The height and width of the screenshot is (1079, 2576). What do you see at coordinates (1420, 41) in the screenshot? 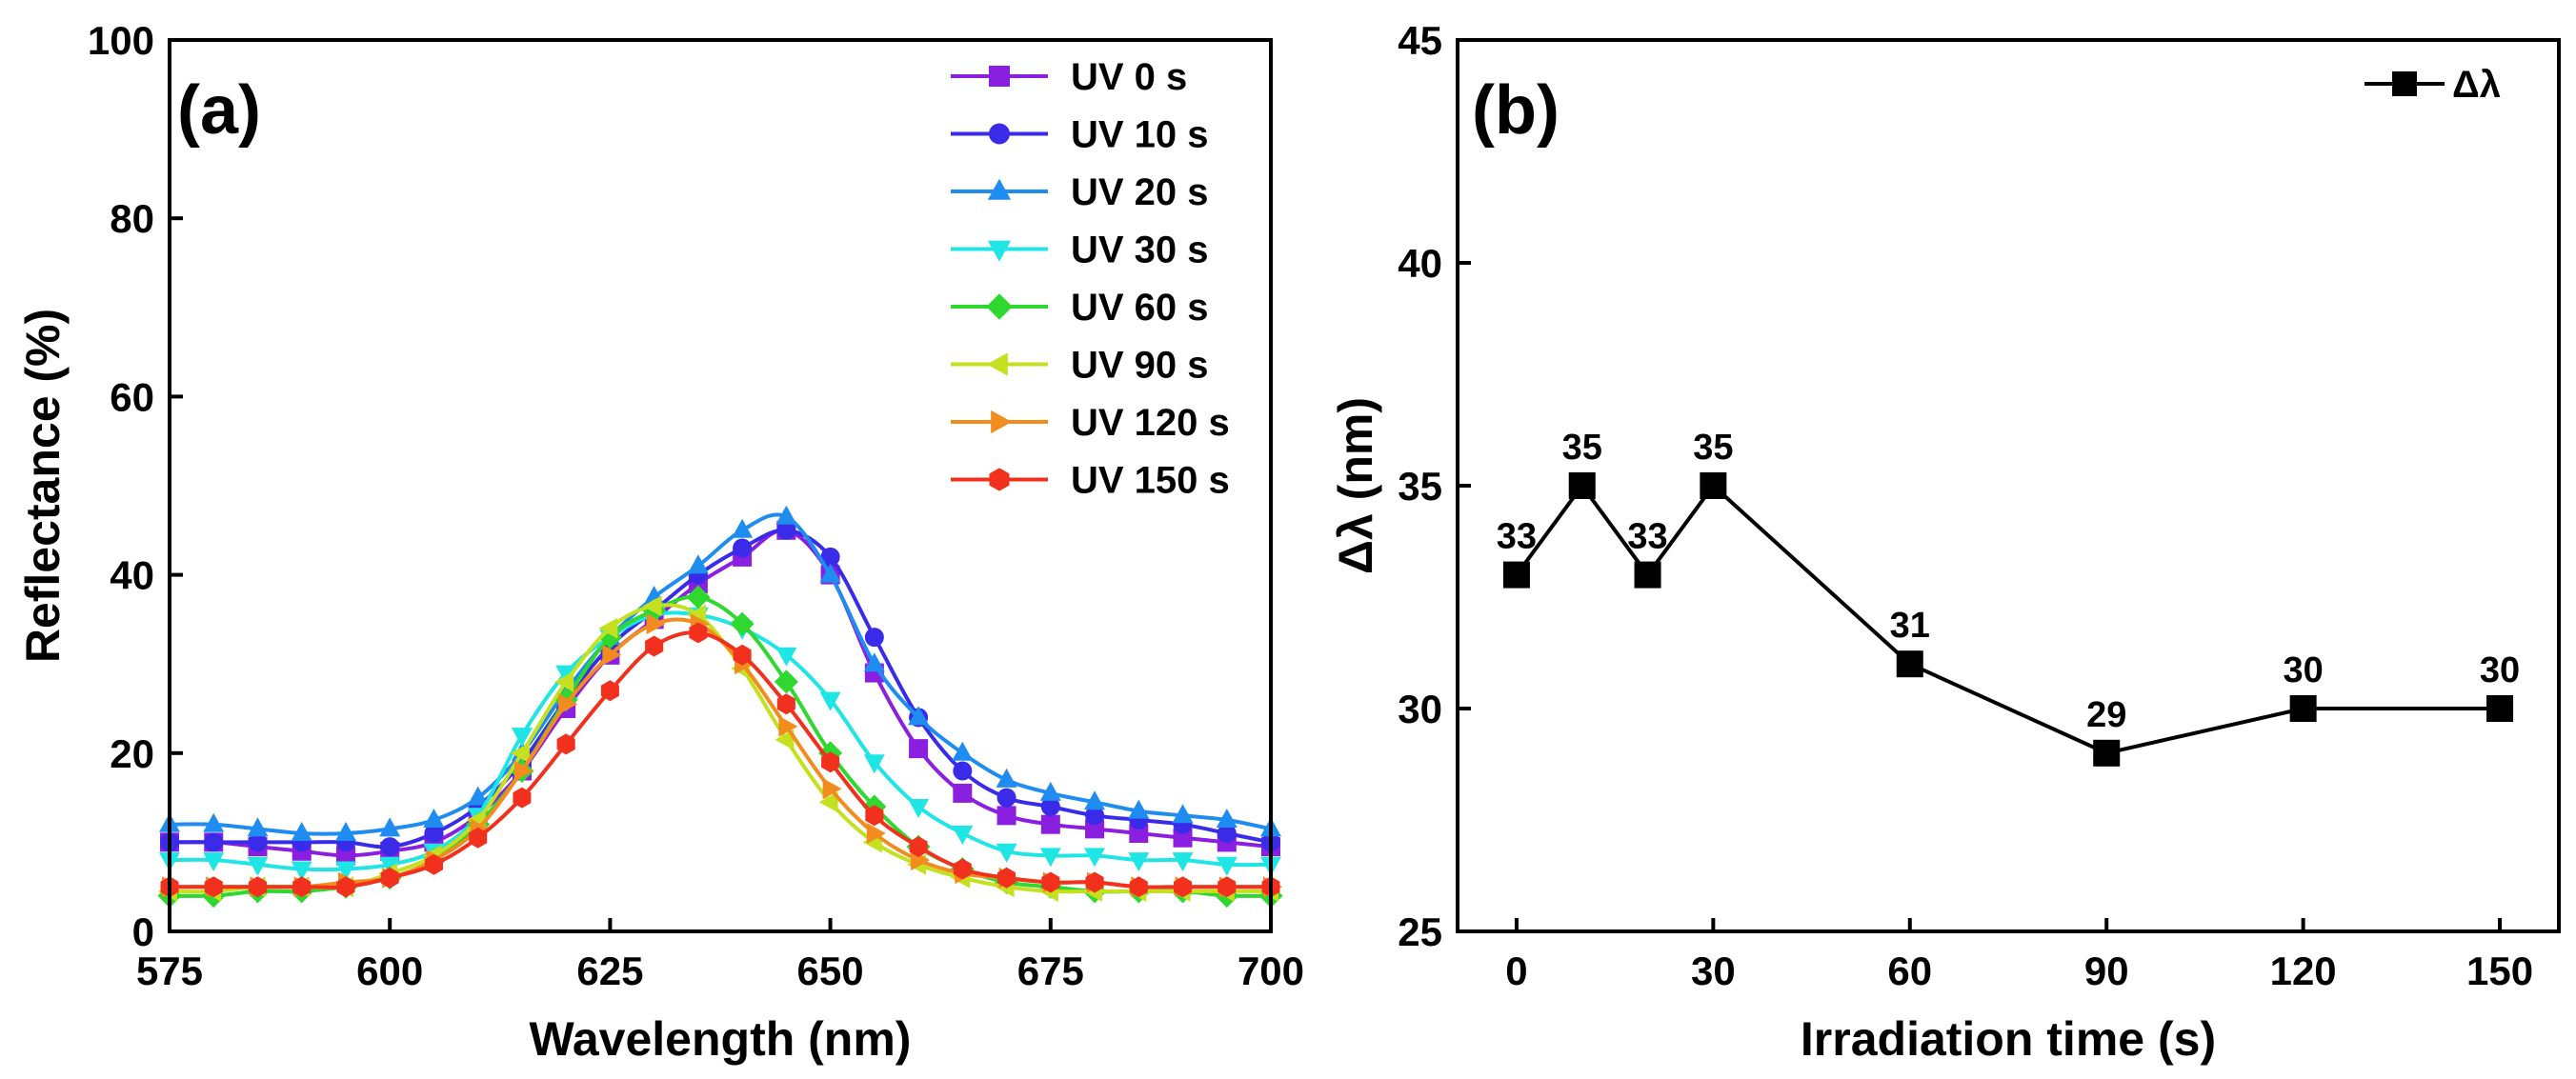
I see `panel-b-y-tick-label: 45` at bounding box center [1420, 41].